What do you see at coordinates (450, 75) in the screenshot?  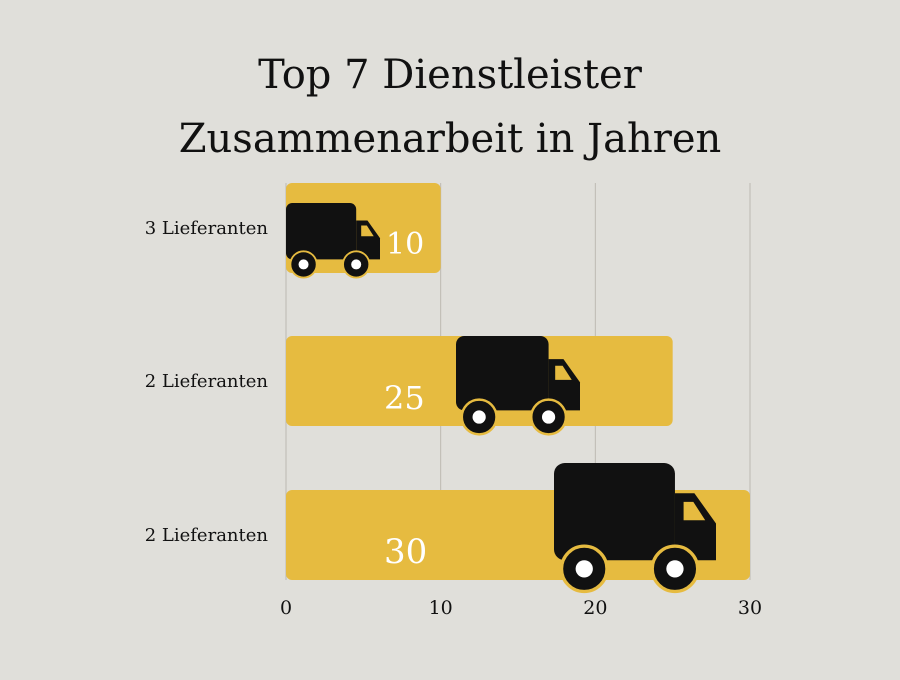 I see `chart-title-line-1: Top 7 Dienstleister` at bounding box center [450, 75].